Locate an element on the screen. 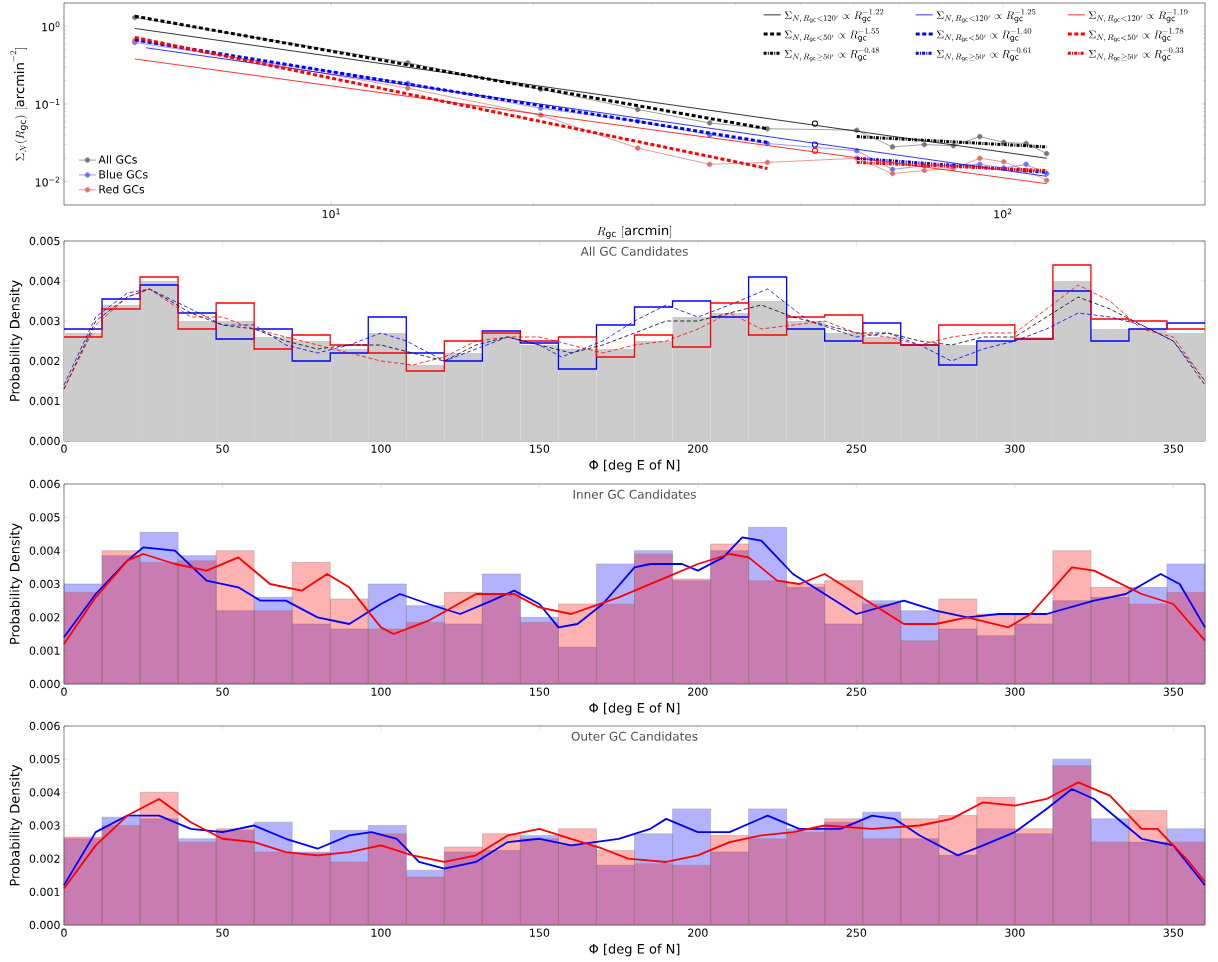 This screenshot has height=962, width=1218. y-tick-label: 10$^{−2}$ is located at coordinates (47, 181).